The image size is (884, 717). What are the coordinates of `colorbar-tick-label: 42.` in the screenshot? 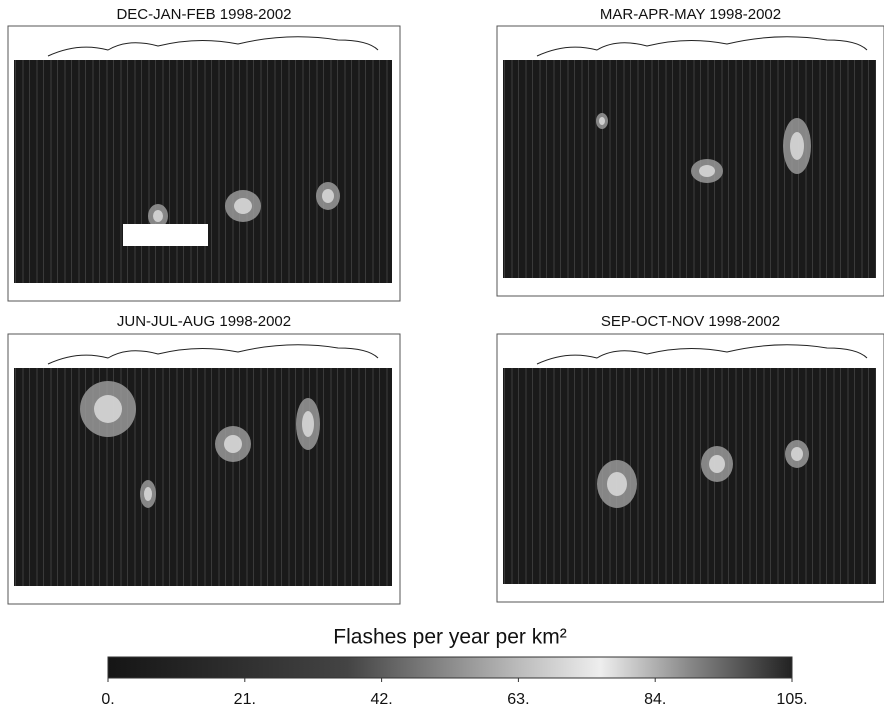 It's located at (381, 699).